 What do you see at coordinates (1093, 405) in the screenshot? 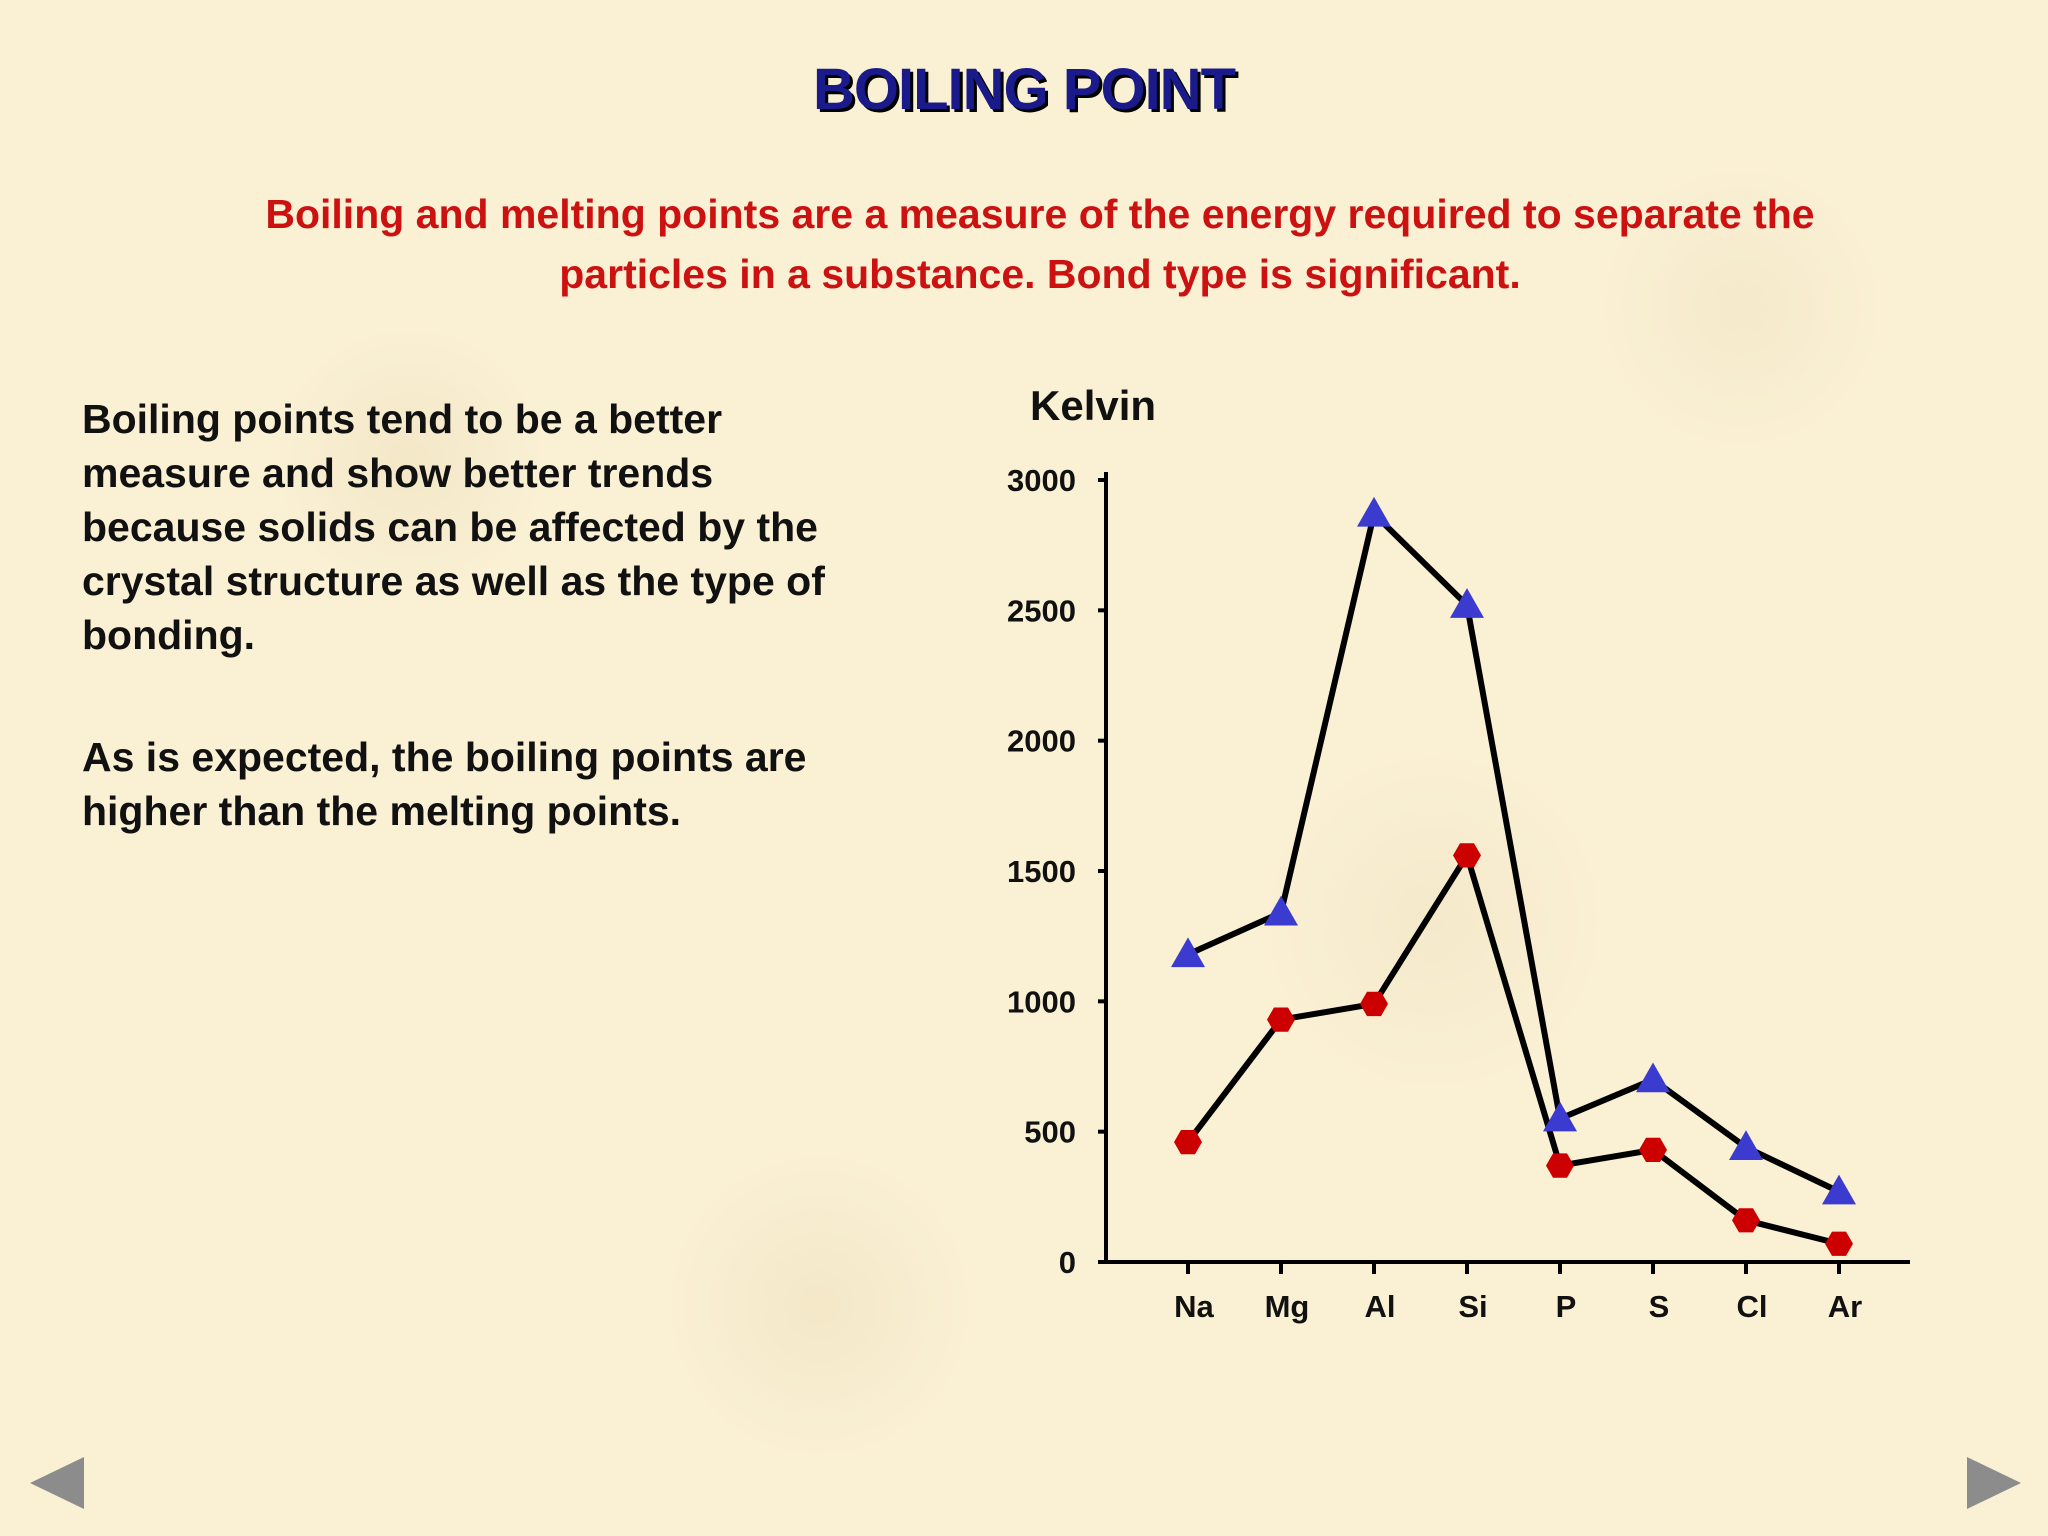
I see `y-axis-label: Kelvin` at bounding box center [1093, 405].